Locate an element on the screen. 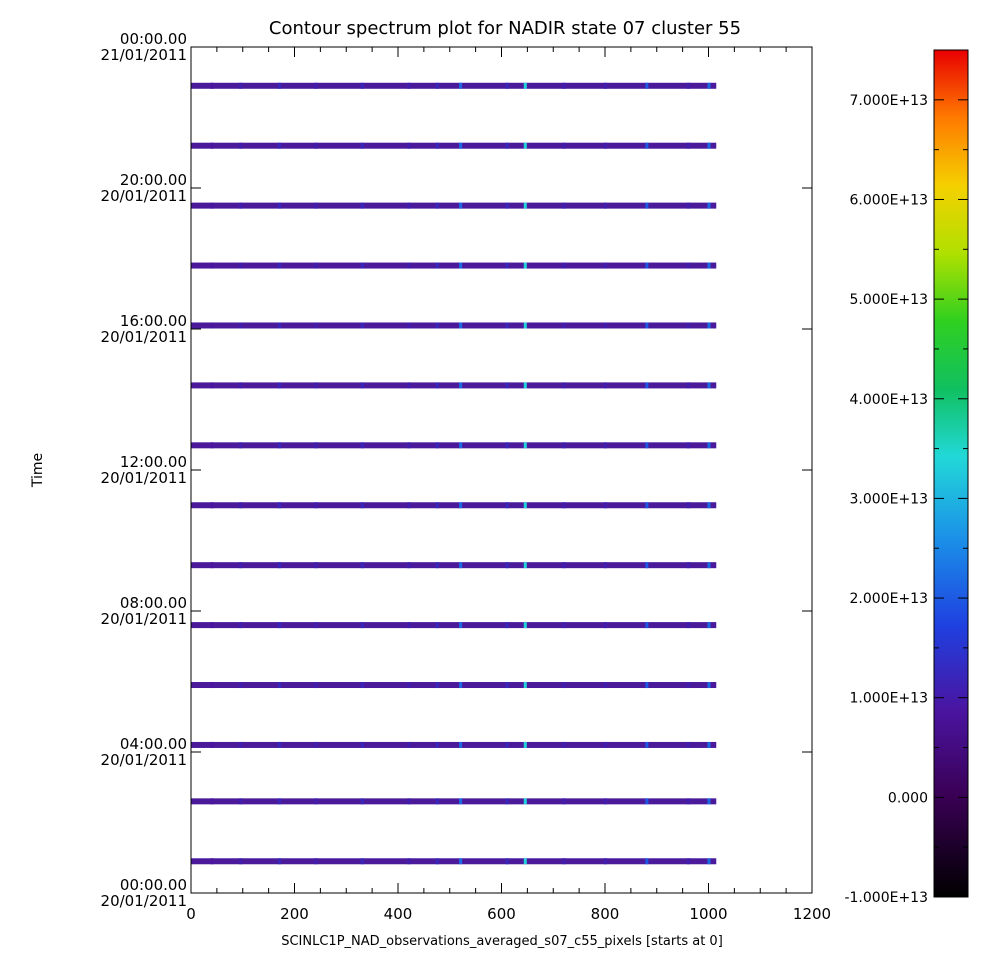  x-tick-label: 200 is located at coordinates (294, 914).